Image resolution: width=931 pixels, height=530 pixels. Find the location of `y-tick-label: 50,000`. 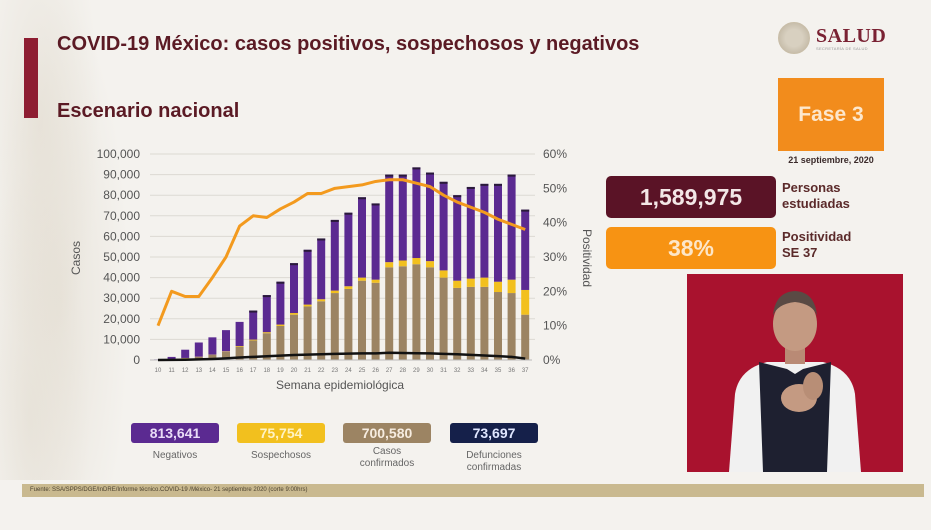

y-tick-label: 50,000 is located at coordinates (121, 257).